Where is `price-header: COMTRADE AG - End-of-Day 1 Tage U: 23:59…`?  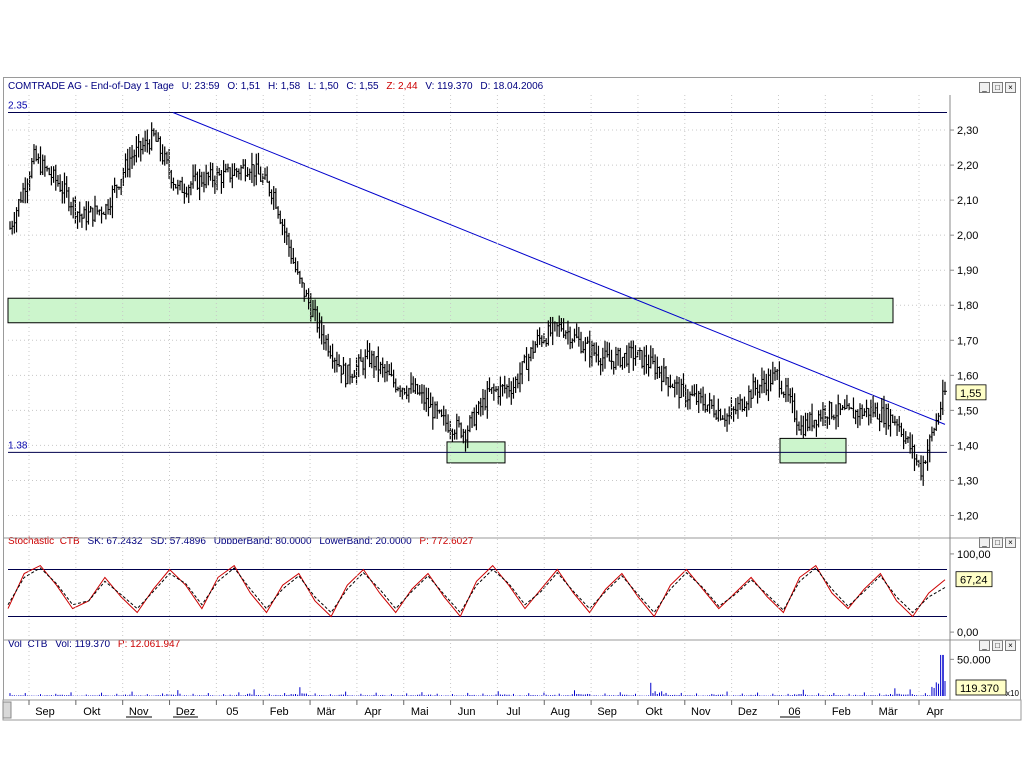 price-header: COMTRADE AG - End-of-Day 1 Tage U: 23:59… is located at coordinates (278, 87).